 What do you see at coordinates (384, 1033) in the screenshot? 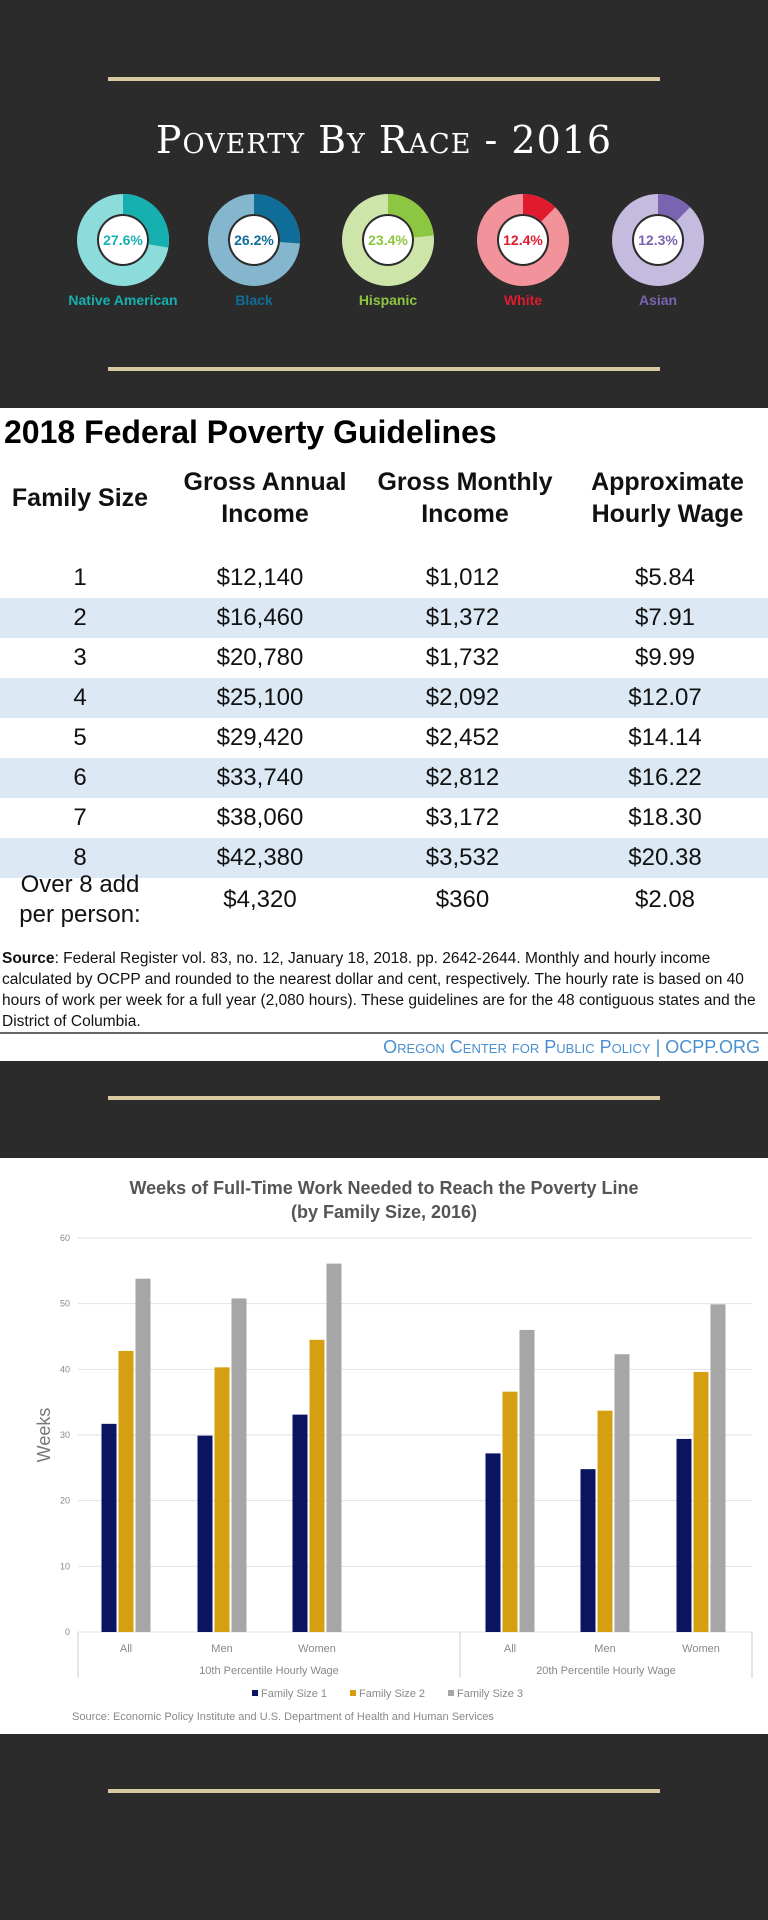
I see `table-bottom-rule` at bounding box center [384, 1033].